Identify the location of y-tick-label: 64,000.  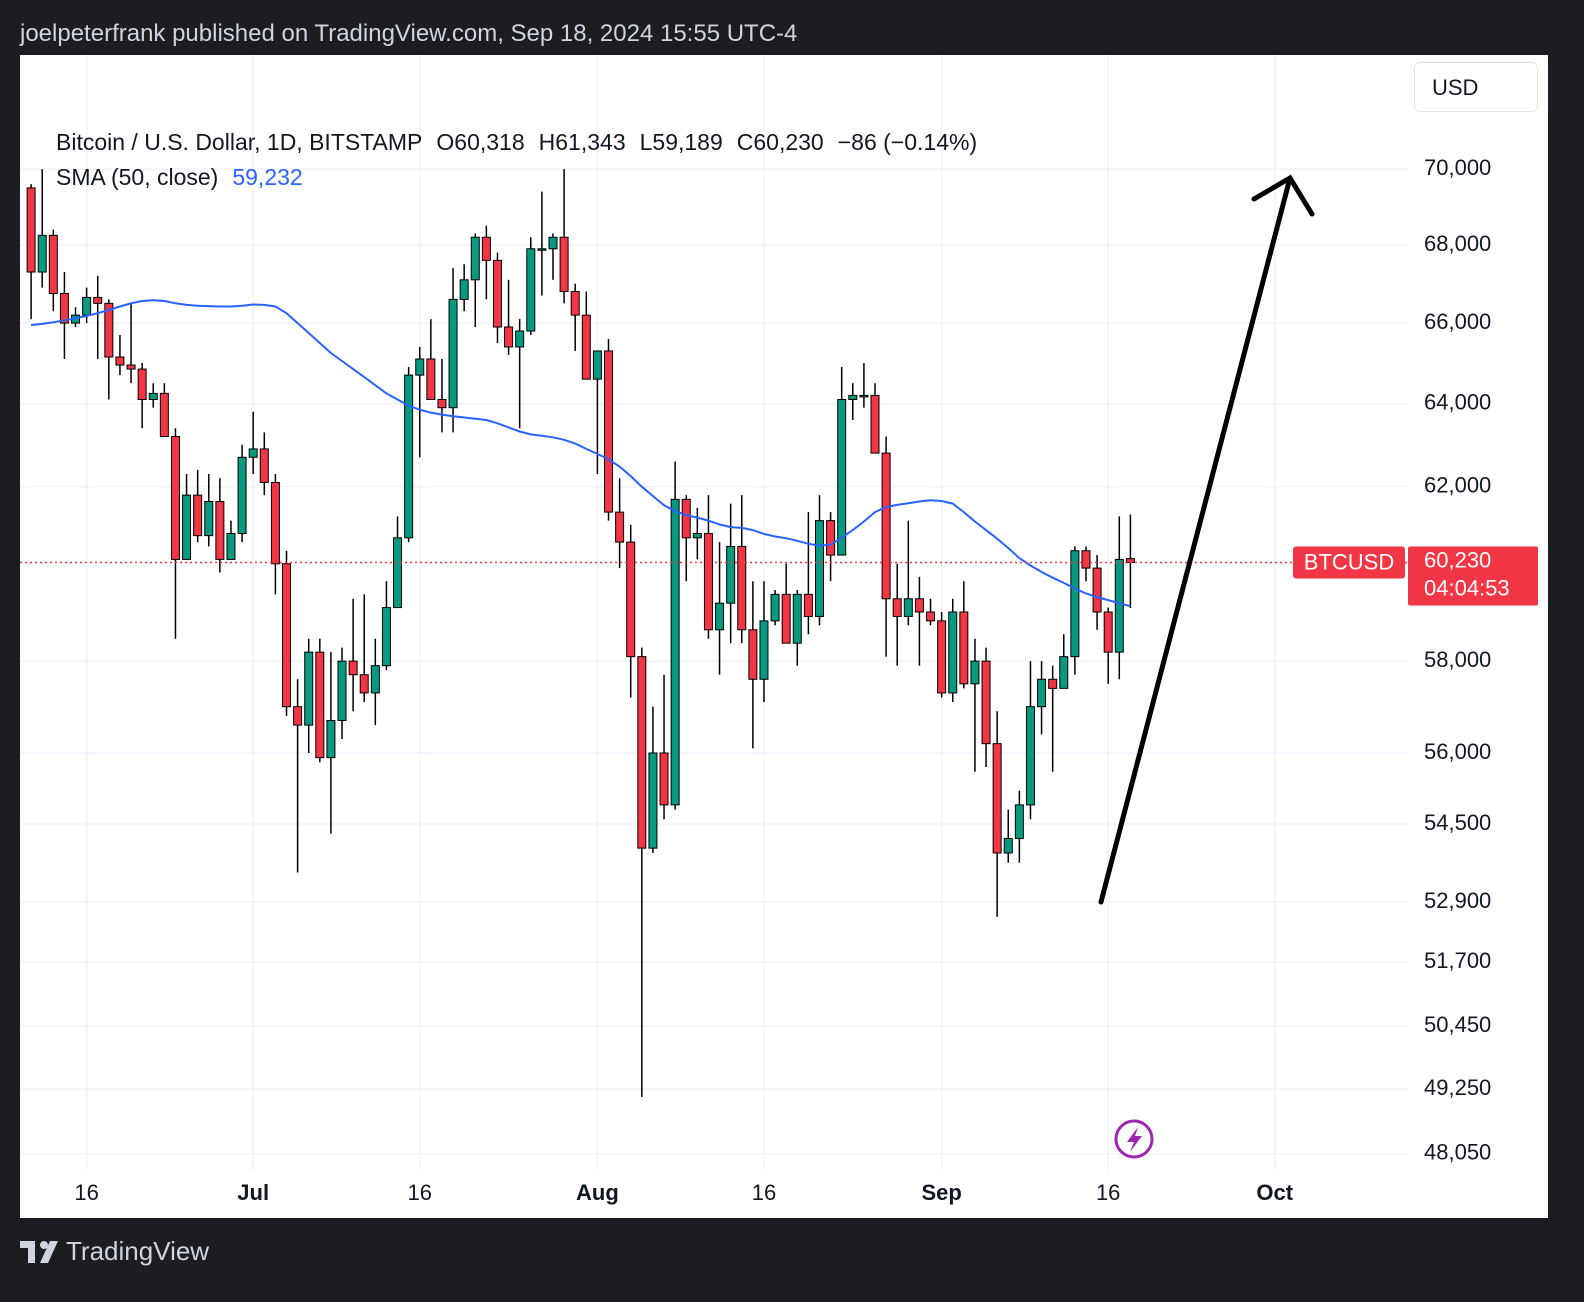
(1457, 401).